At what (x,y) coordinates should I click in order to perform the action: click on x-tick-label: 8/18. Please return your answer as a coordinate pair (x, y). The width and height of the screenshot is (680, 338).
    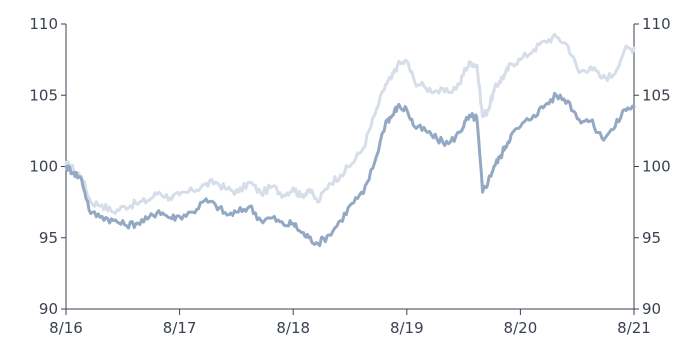
    Looking at the image, I should click on (293, 328).